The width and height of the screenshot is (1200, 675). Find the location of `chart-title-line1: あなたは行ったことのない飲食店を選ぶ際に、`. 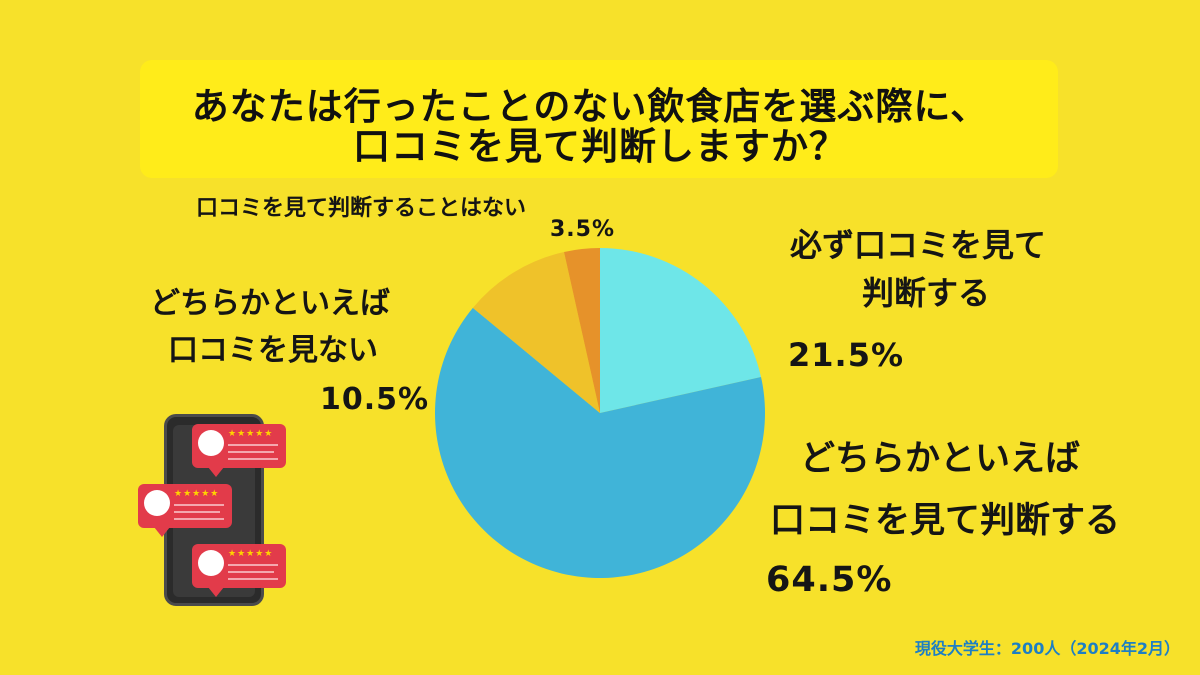

chart-title-line1: あなたは行ったことのない飲食店を選ぶ際に、 is located at coordinates (590, 106).